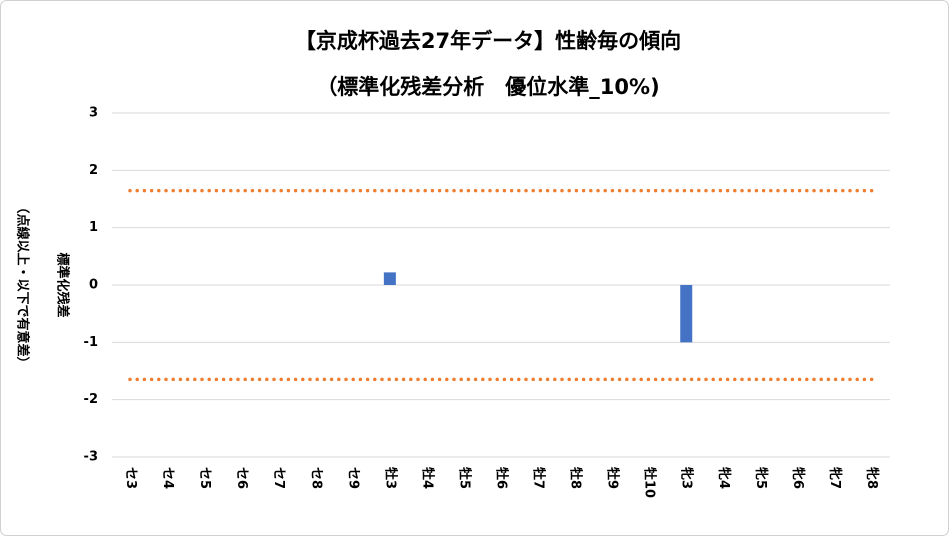  I want to click on x-tick-label: 牡10, so click(650, 482).